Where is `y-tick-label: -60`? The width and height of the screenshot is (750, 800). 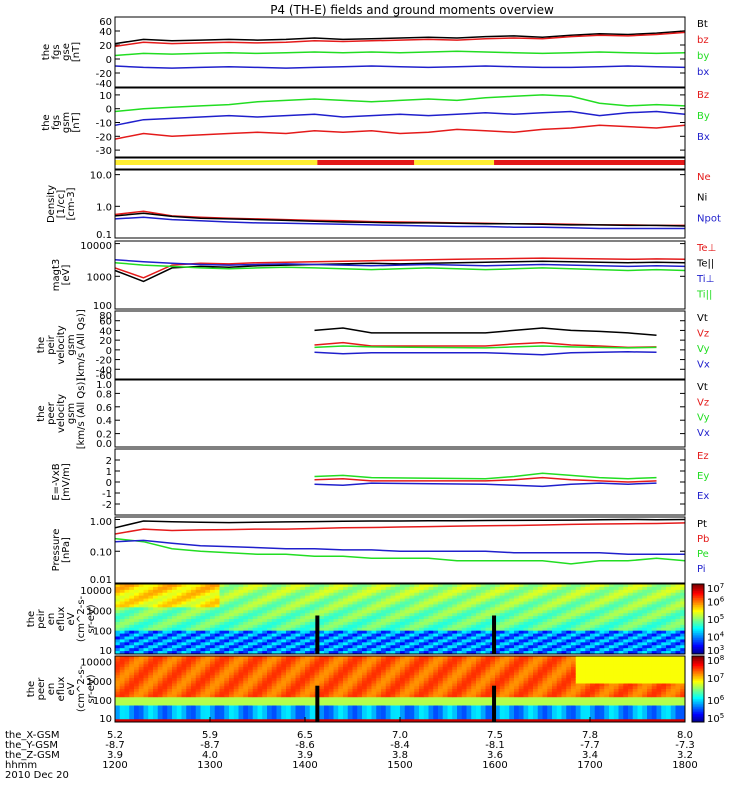
y-tick-label: -60 is located at coordinates (104, 376).